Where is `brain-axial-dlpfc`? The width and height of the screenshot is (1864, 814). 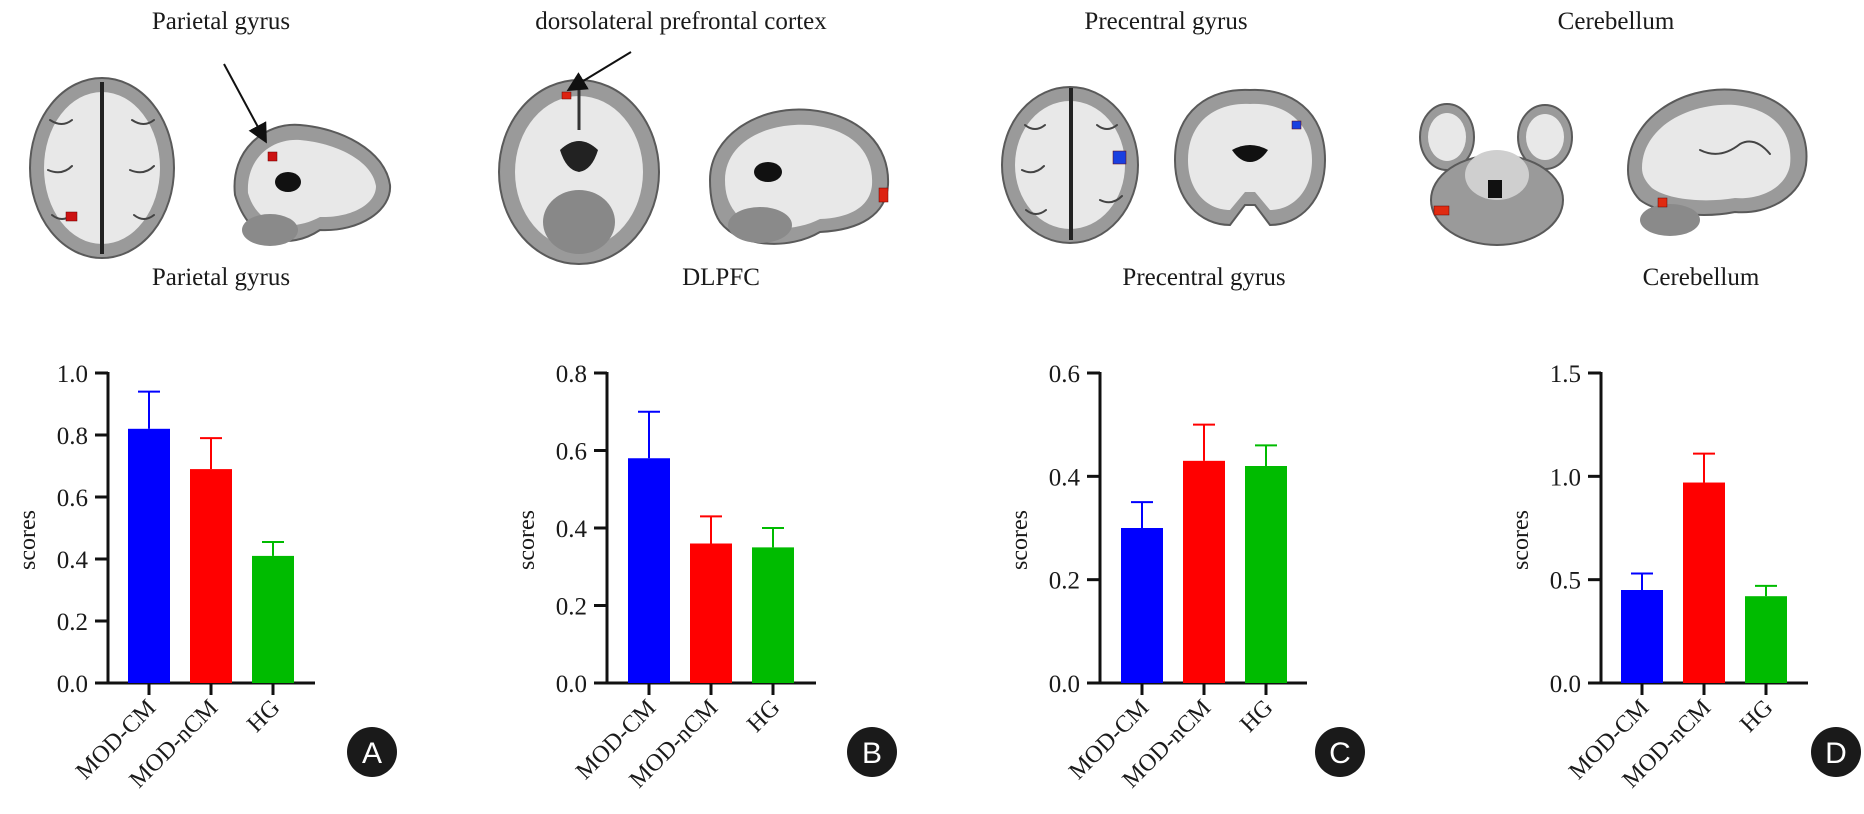
brain-axial-dlpfc is located at coordinates (579, 172).